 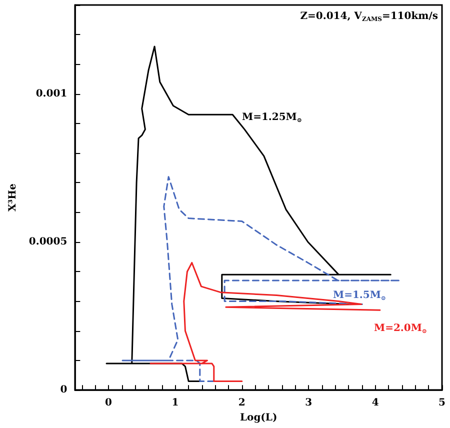 I want to click on annotation: M=1.25M$_{⊙}$, so click(x=272, y=119).